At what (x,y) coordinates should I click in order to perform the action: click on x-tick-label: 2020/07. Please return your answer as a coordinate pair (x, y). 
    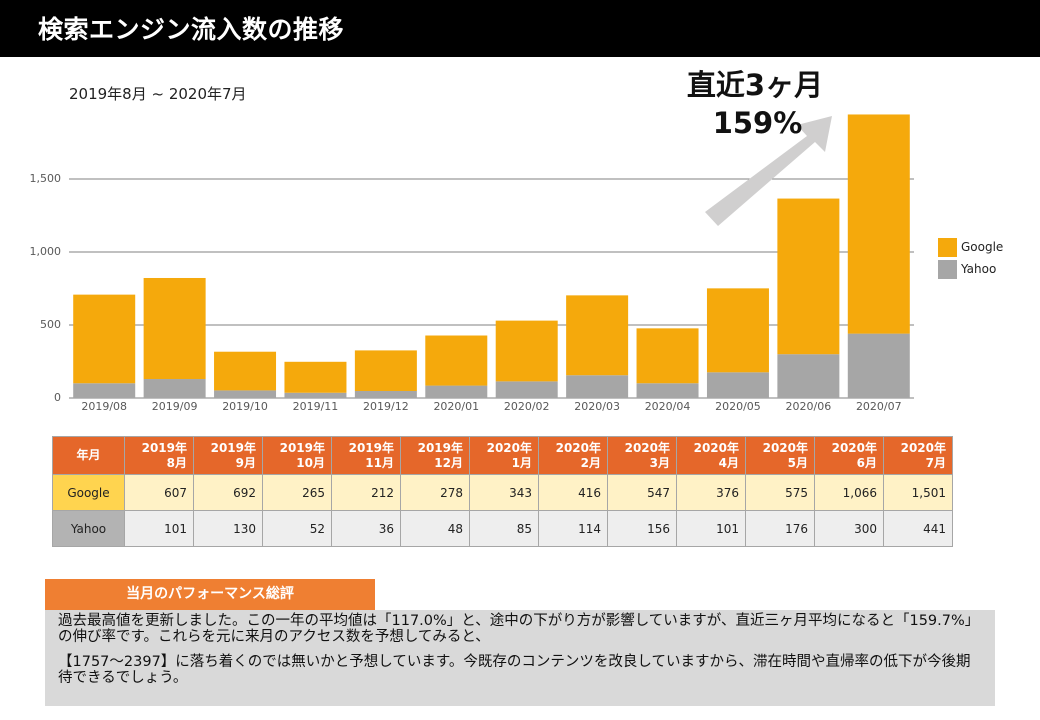
    Looking at the image, I should click on (879, 406).